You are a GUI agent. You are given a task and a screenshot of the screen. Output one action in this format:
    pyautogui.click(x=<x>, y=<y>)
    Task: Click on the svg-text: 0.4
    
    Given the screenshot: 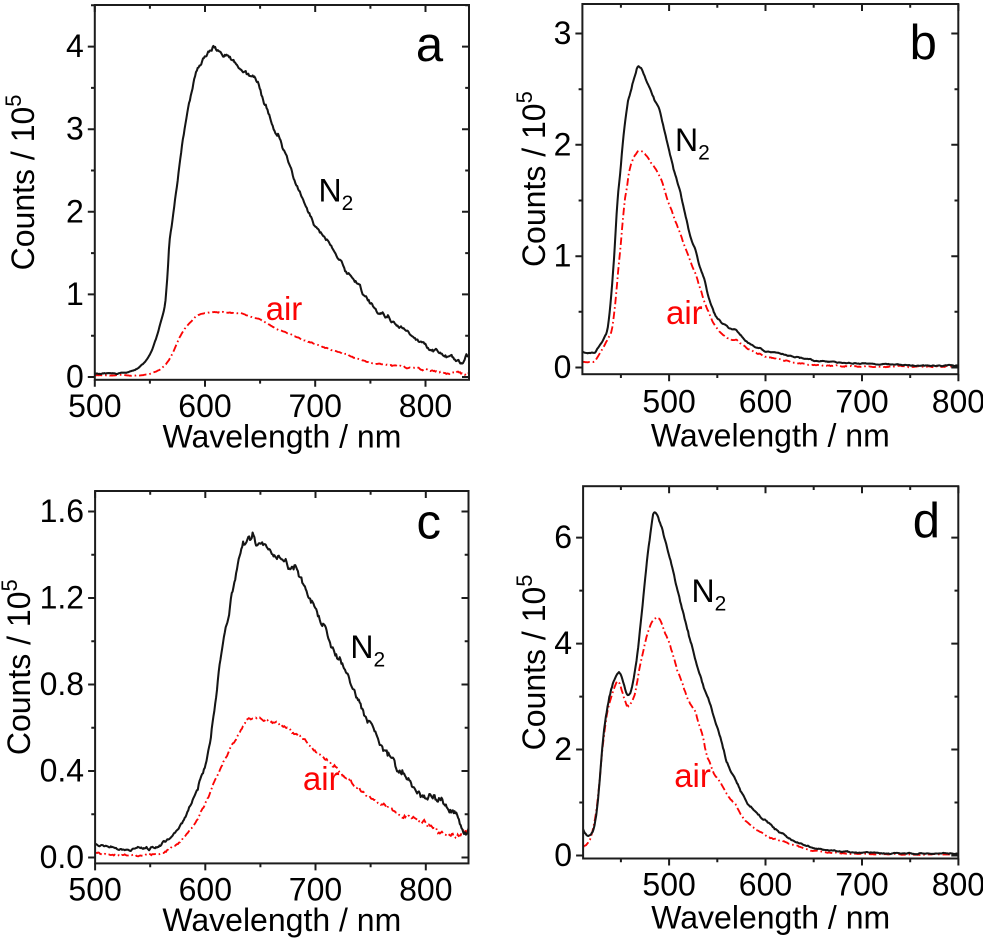 What is the action you would take?
    pyautogui.click(x=62, y=771)
    